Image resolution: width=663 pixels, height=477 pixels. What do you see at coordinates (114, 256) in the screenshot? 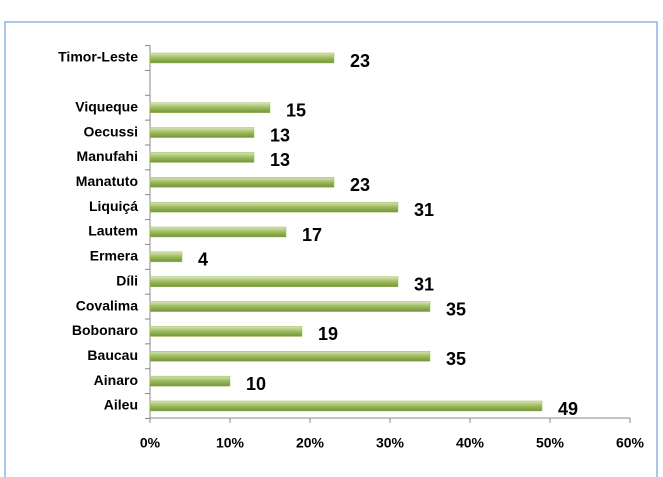
I see `y-tick-label: Ermera` at bounding box center [114, 256].